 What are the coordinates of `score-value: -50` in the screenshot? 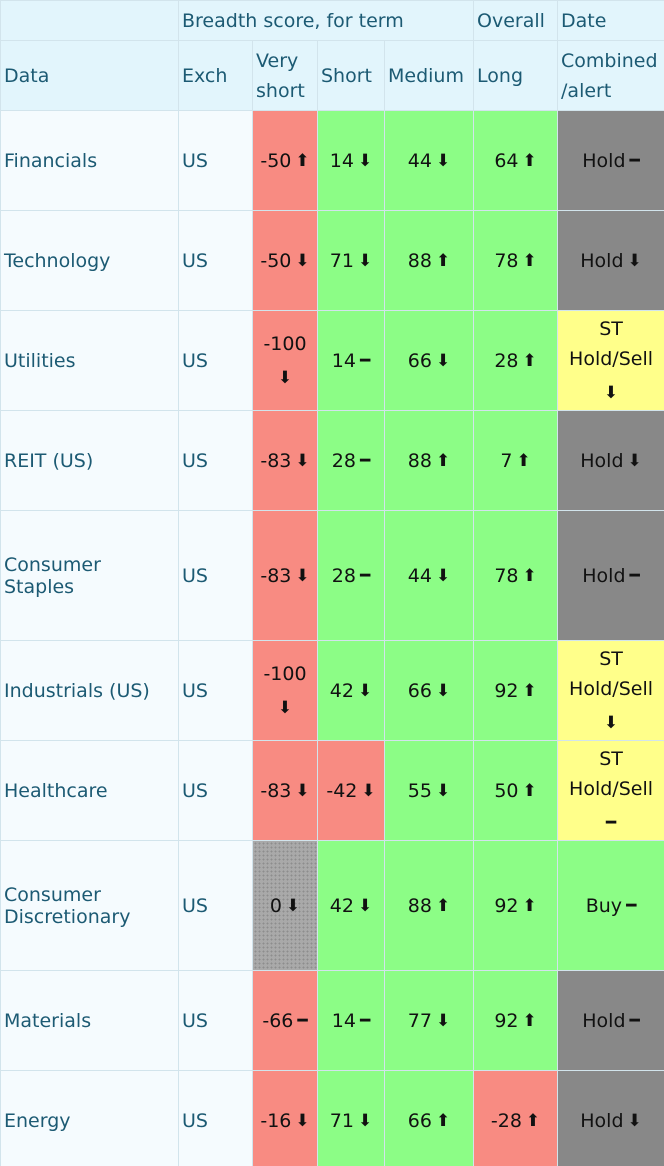 It's located at (276, 260).